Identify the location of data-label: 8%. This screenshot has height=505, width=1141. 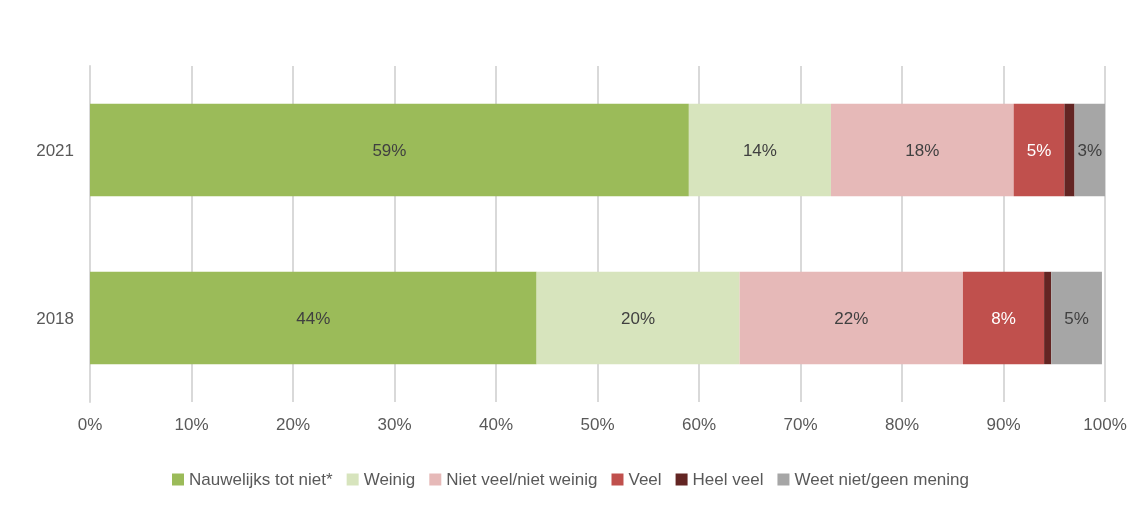
(1003, 318).